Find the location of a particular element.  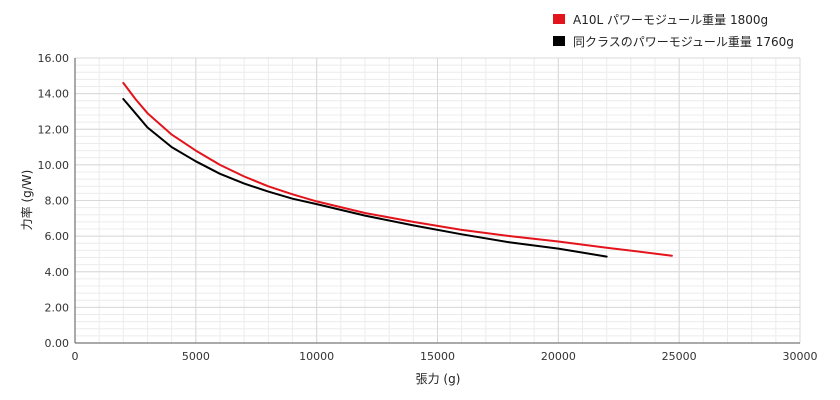

x-tick-label: 10000 is located at coordinates (316, 356).